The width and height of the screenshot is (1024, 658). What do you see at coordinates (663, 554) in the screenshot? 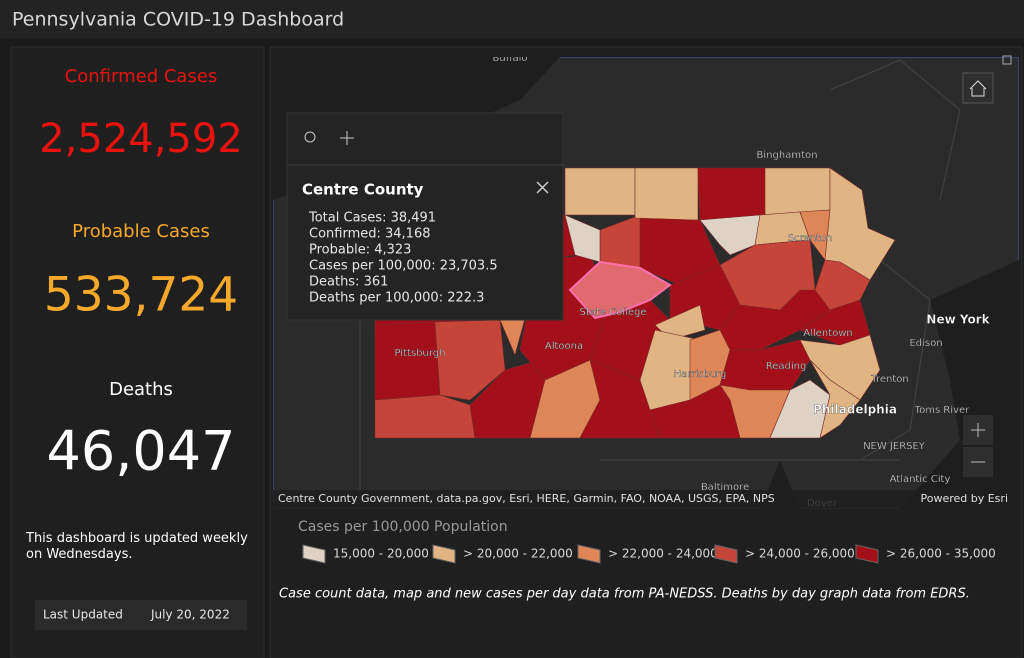
I see `legend-label: > 22,000 - 24,000` at bounding box center [663, 554].